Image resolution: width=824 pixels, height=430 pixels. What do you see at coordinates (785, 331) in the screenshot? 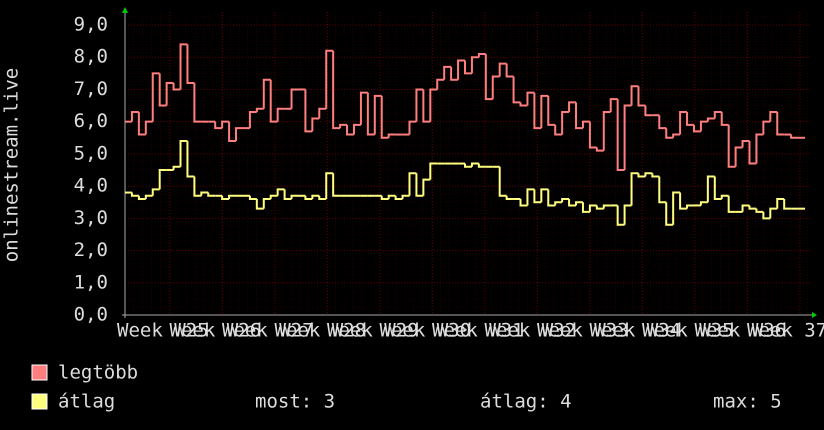
I see `x-tick-label: Week 37` at bounding box center [785, 331].